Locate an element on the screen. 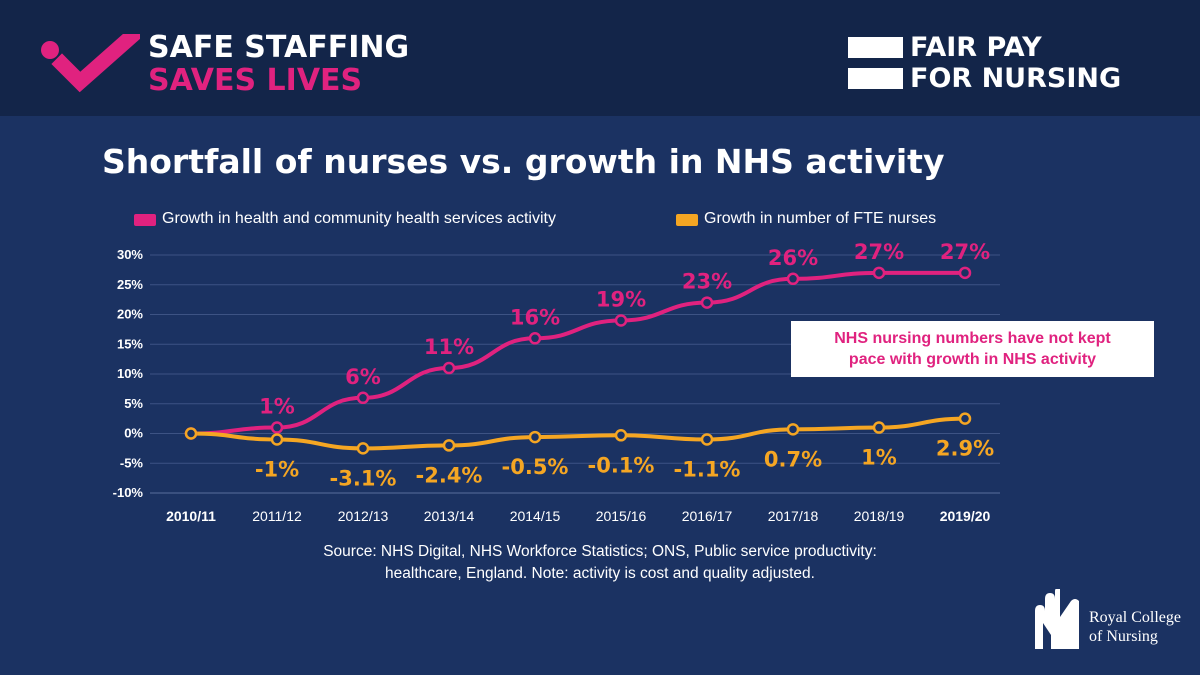  nurses-series-line is located at coordinates (578, 433).